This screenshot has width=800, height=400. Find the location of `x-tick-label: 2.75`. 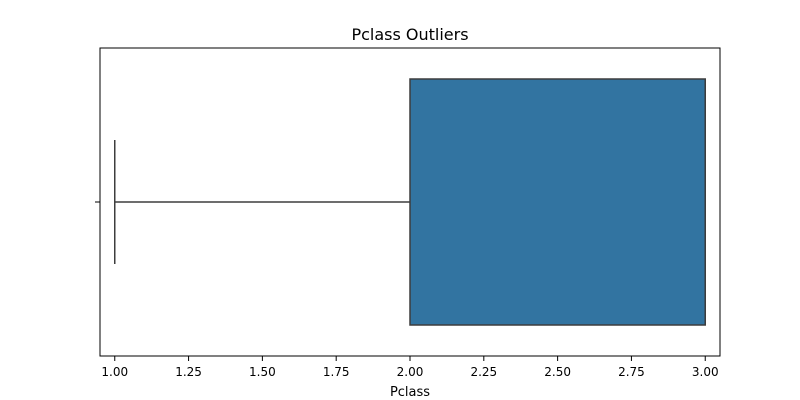

x-tick-label: 2.75 is located at coordinates (631, 372).